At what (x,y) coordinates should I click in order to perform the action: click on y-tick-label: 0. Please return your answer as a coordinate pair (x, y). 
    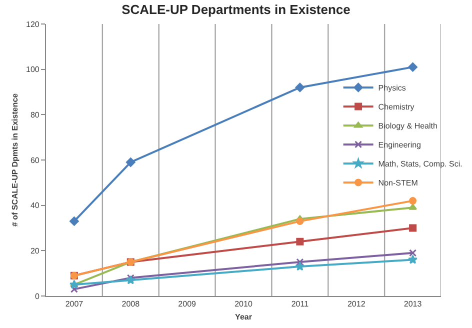
    Looking at the image, I should click on (37, 296).